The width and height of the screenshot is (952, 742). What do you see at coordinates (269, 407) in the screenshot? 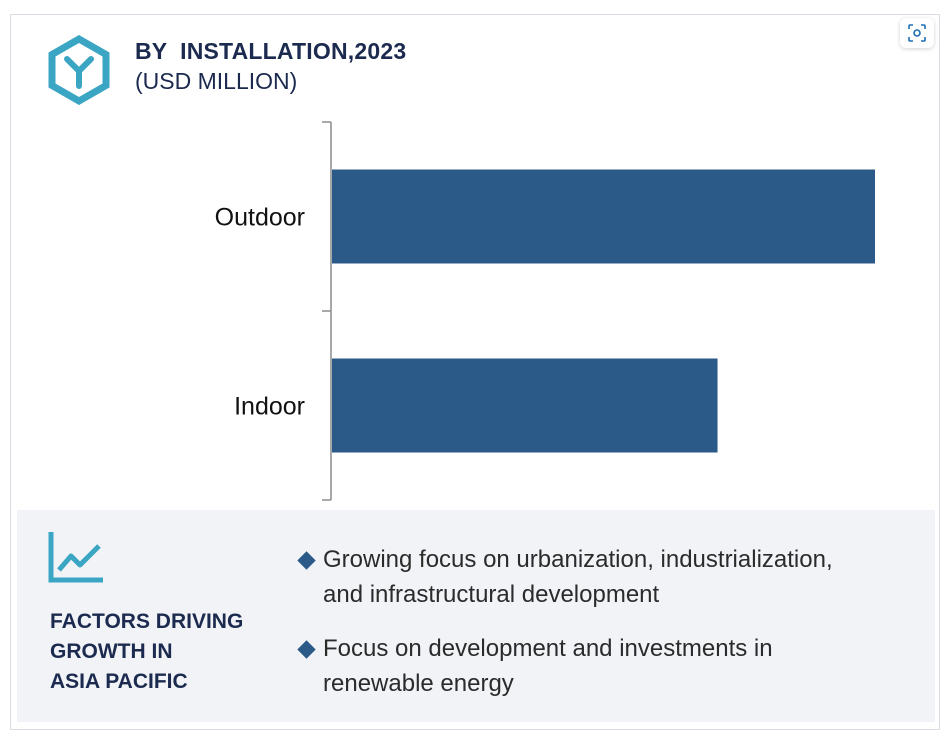
I see `category-label-indoor: Indoor` at bounding box center [269, 407].